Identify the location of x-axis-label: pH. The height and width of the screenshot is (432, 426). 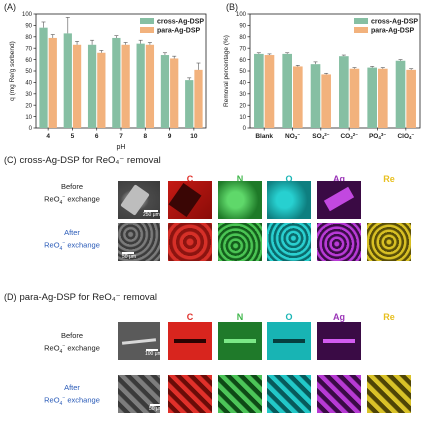
(121, 147).